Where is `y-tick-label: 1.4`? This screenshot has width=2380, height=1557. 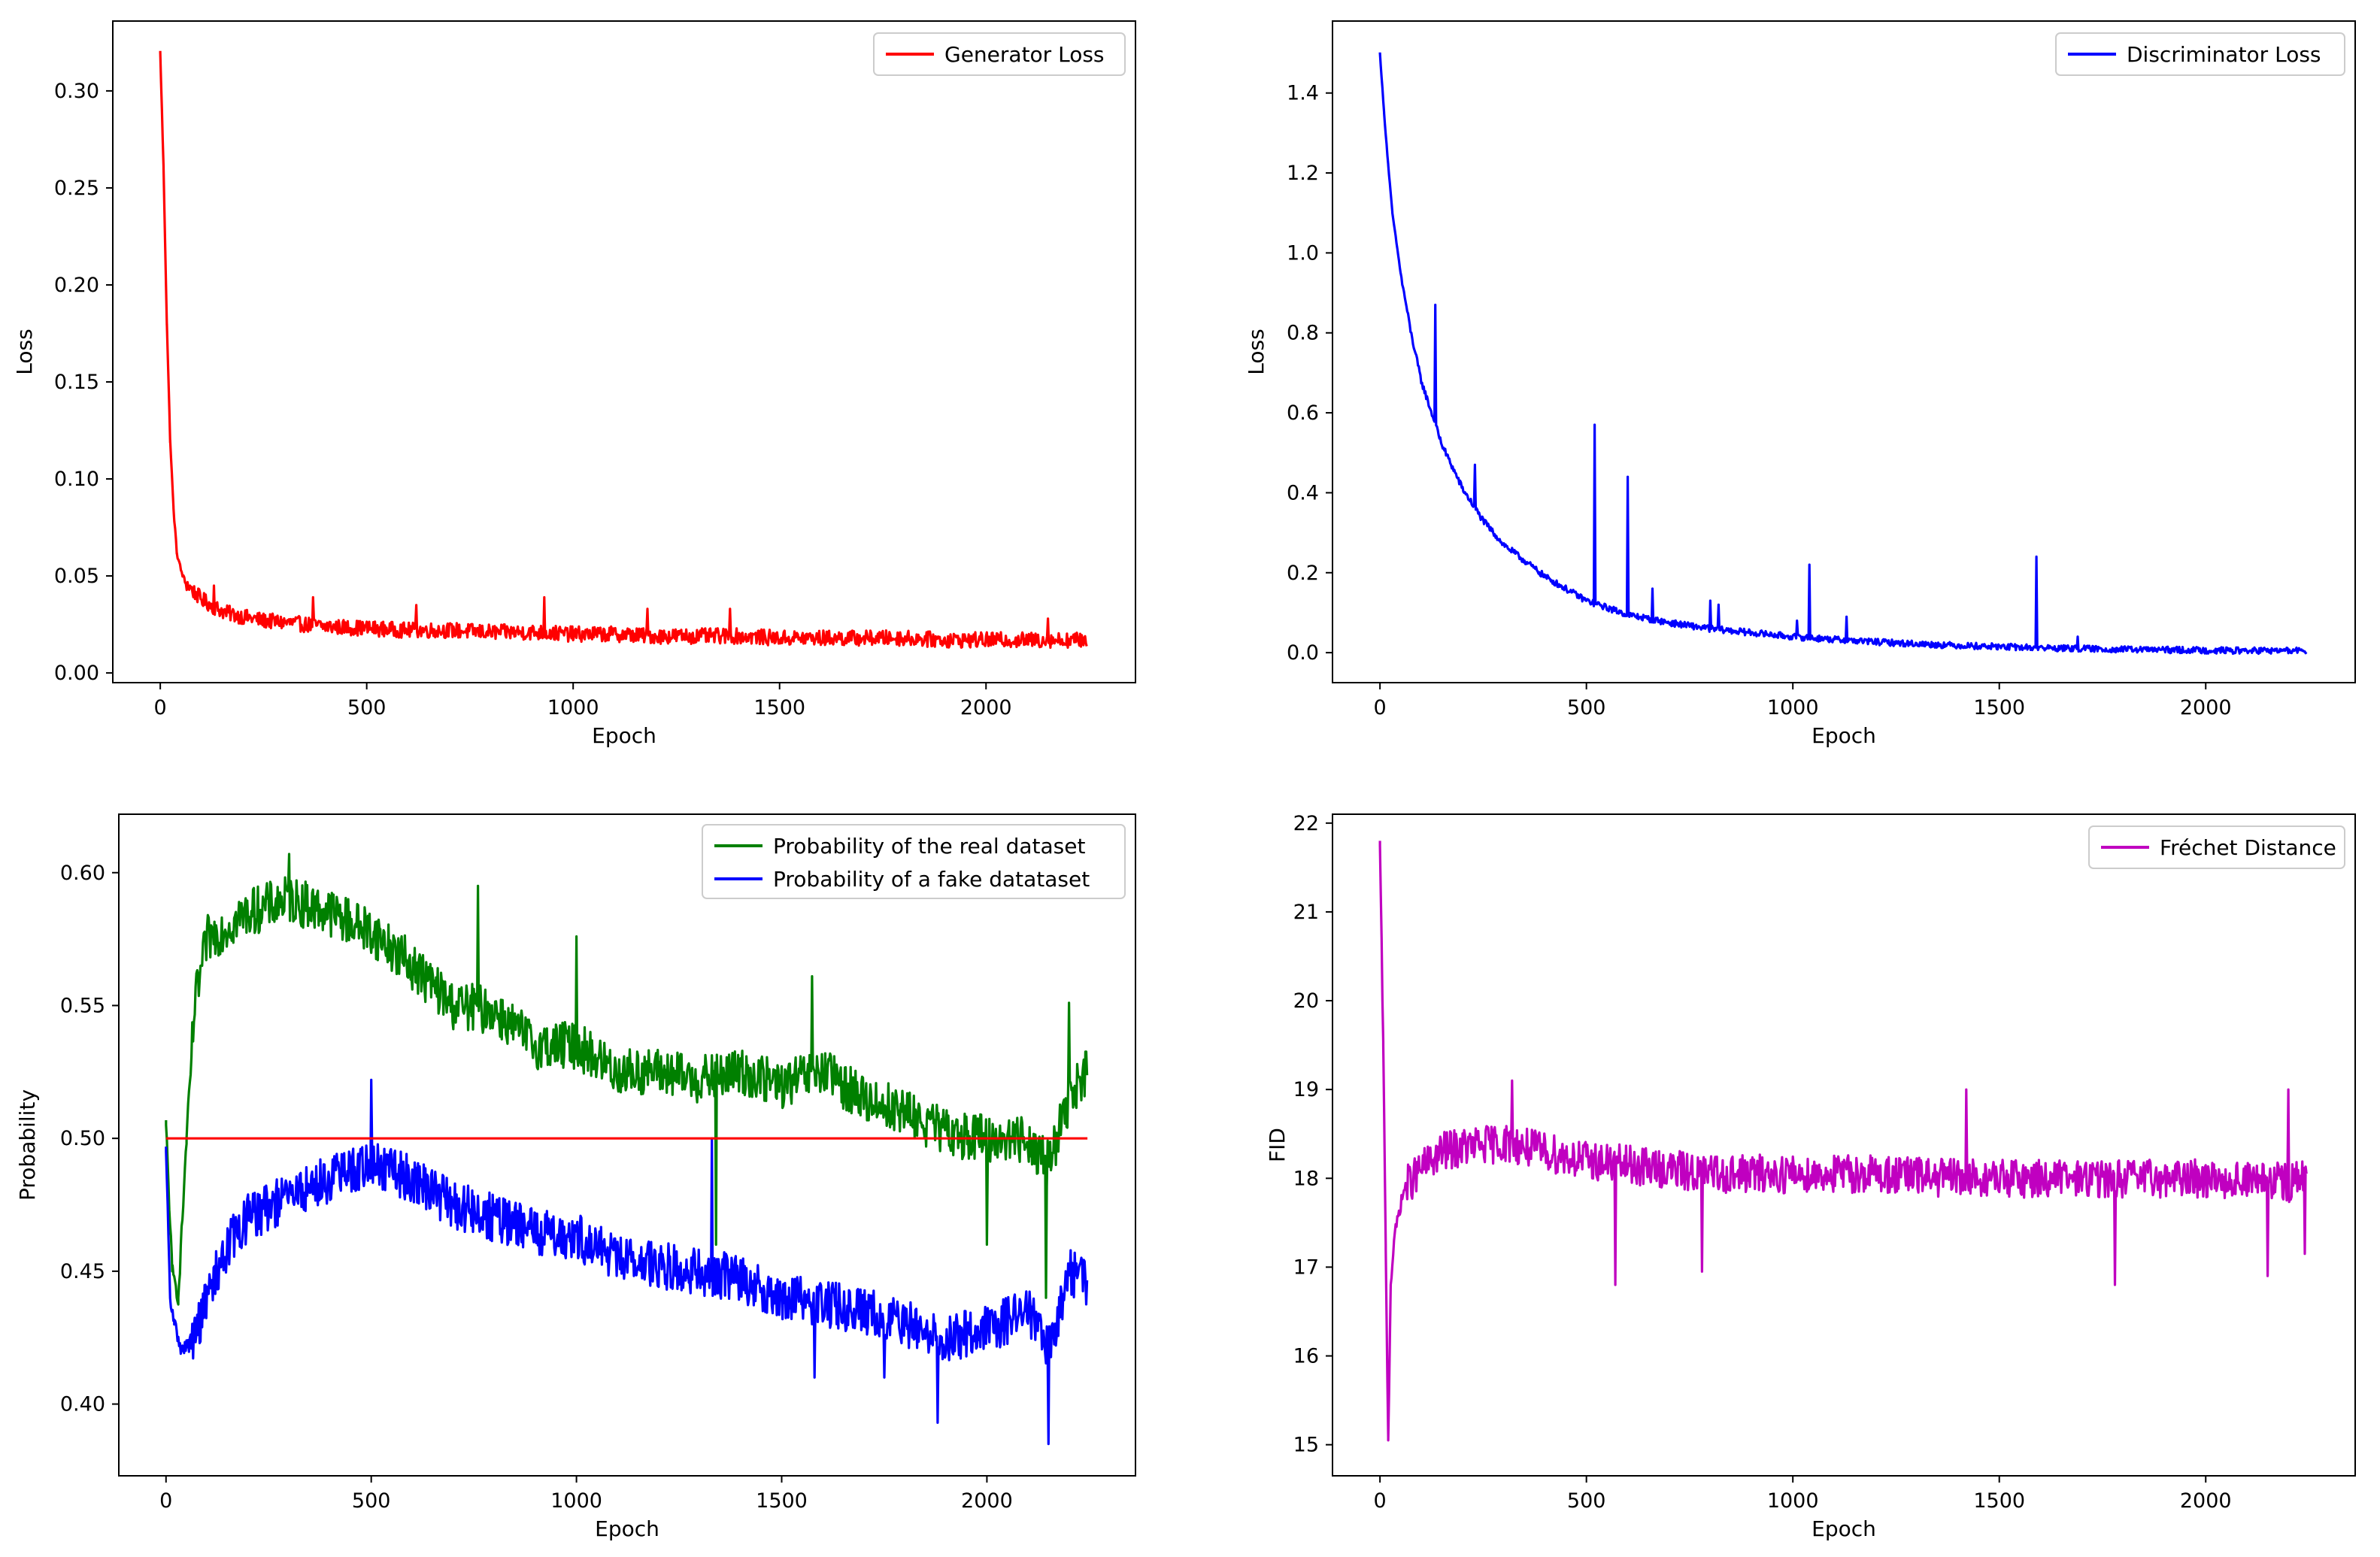
y-tick-label: 1.4 is located at coordinates (1303, 93).